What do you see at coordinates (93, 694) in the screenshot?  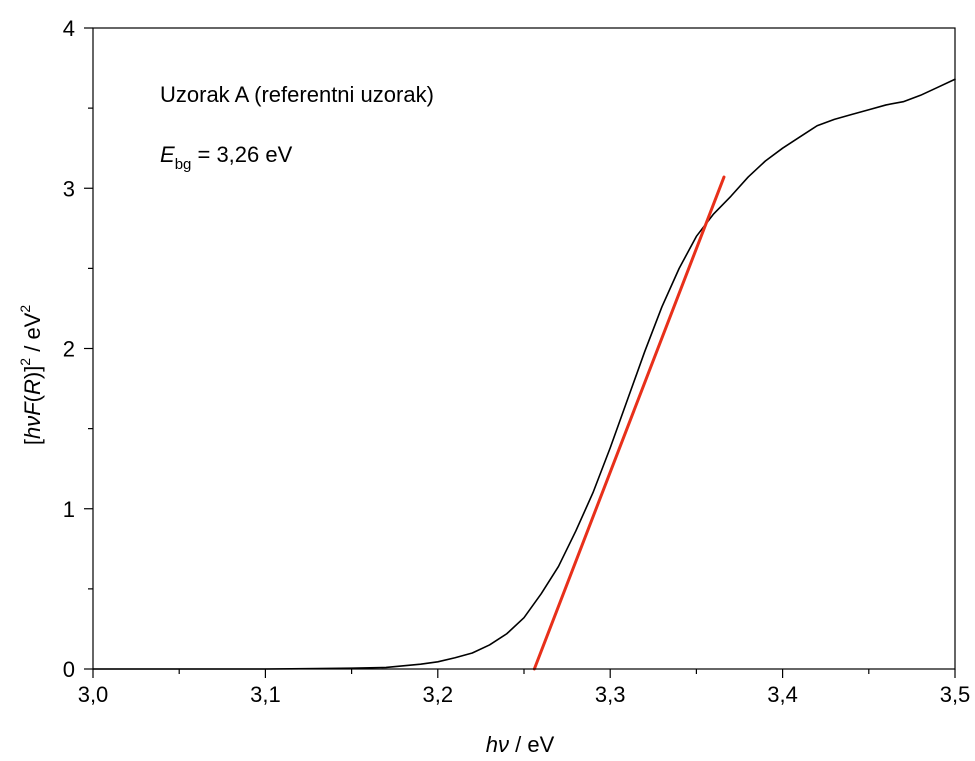 I see `x-tick-label: 3,0` at bounding box center [93, 694].